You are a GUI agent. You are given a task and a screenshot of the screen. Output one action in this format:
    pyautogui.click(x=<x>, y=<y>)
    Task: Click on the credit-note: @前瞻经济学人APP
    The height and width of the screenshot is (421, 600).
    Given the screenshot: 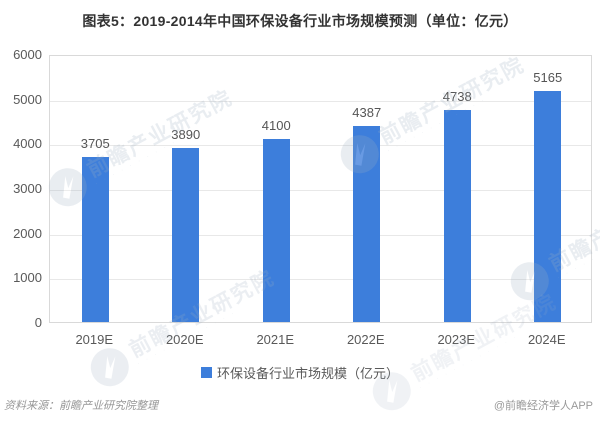 What is the action you would take?
    pyautogui.click(x=543, y=406)
    